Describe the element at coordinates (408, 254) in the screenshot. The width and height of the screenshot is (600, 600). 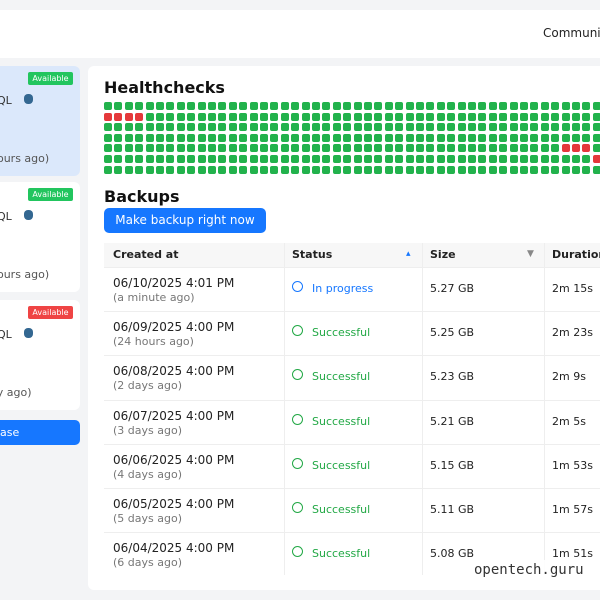
I see `sort-icon: ▴` at that location.